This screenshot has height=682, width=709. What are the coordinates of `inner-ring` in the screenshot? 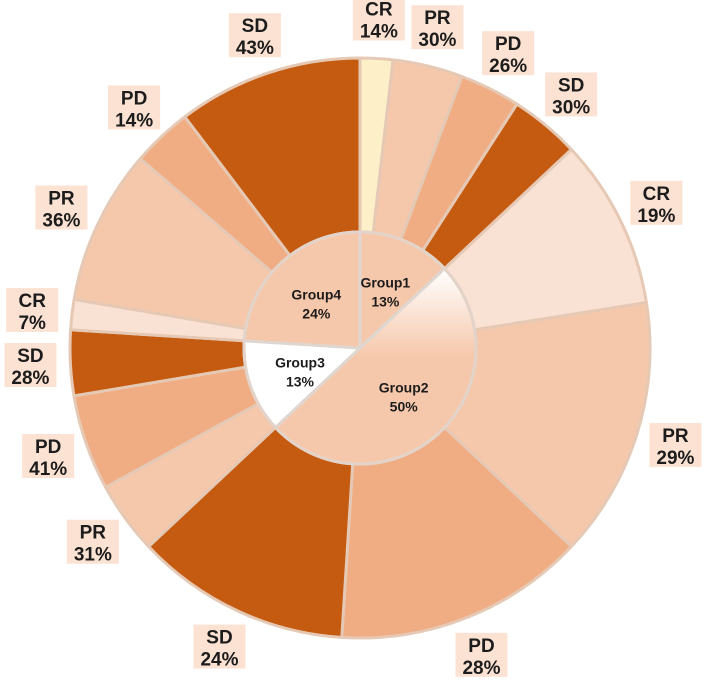 It's located at (360, 348).